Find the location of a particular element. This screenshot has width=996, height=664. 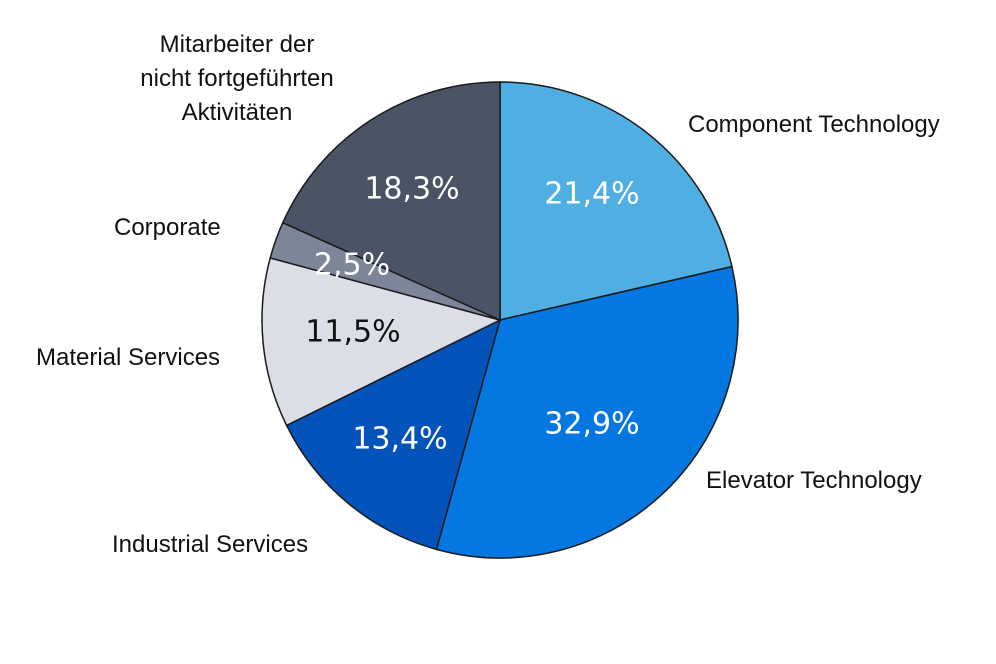

slice-value-label: 2,5% is located at coordinates (352, 265).